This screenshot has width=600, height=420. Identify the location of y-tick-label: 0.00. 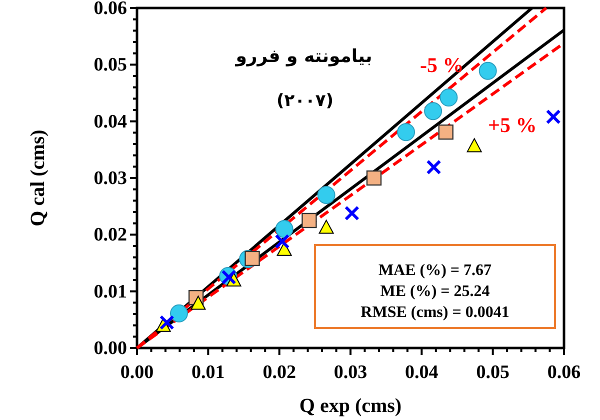
(110, 348).